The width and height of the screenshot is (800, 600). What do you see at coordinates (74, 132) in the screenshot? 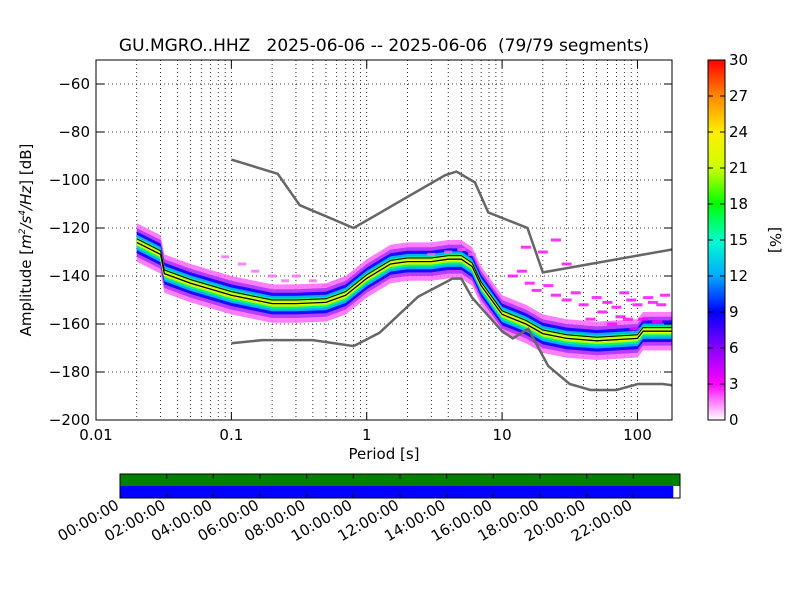
I see `y-tick-label: −80` at bounding box center [74, 132].